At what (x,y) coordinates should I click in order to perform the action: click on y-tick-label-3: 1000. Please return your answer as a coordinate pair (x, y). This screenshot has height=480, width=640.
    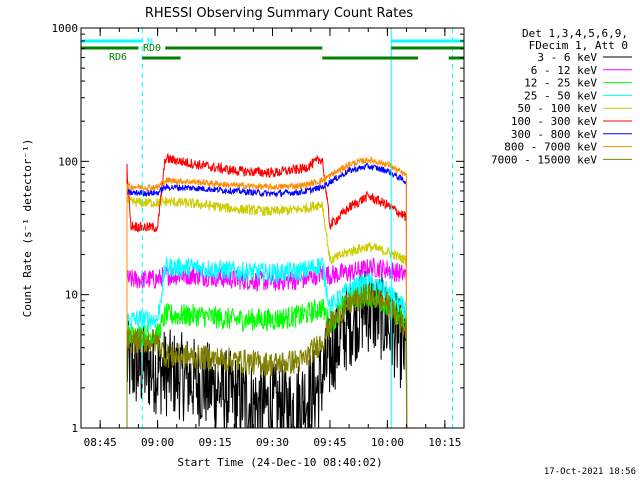
    Looking at the image, I should click on (65, 28).